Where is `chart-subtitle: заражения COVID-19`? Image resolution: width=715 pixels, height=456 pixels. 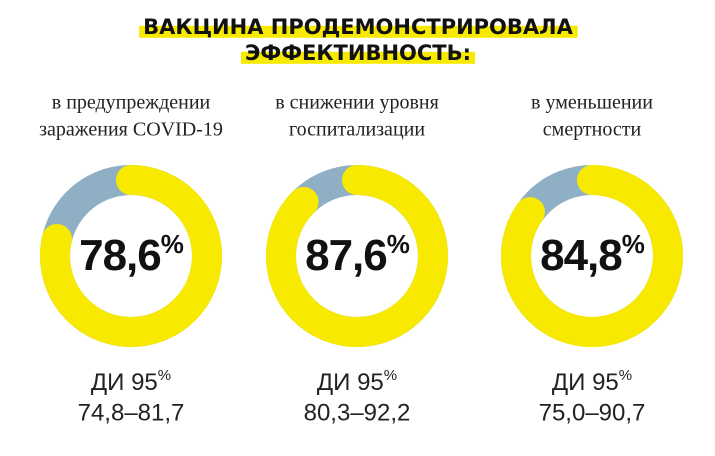 chart-subtitle: заражения COVID-19 is located at coordinates (131, 130).